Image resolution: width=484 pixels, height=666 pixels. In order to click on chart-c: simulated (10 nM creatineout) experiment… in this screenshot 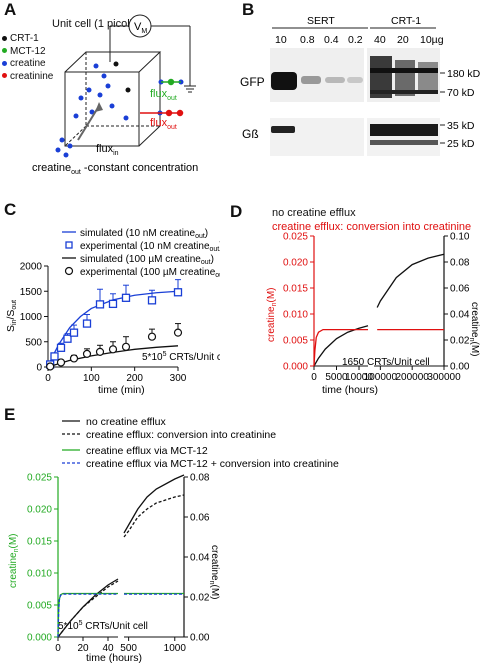, I will do `click(112, 312)`.